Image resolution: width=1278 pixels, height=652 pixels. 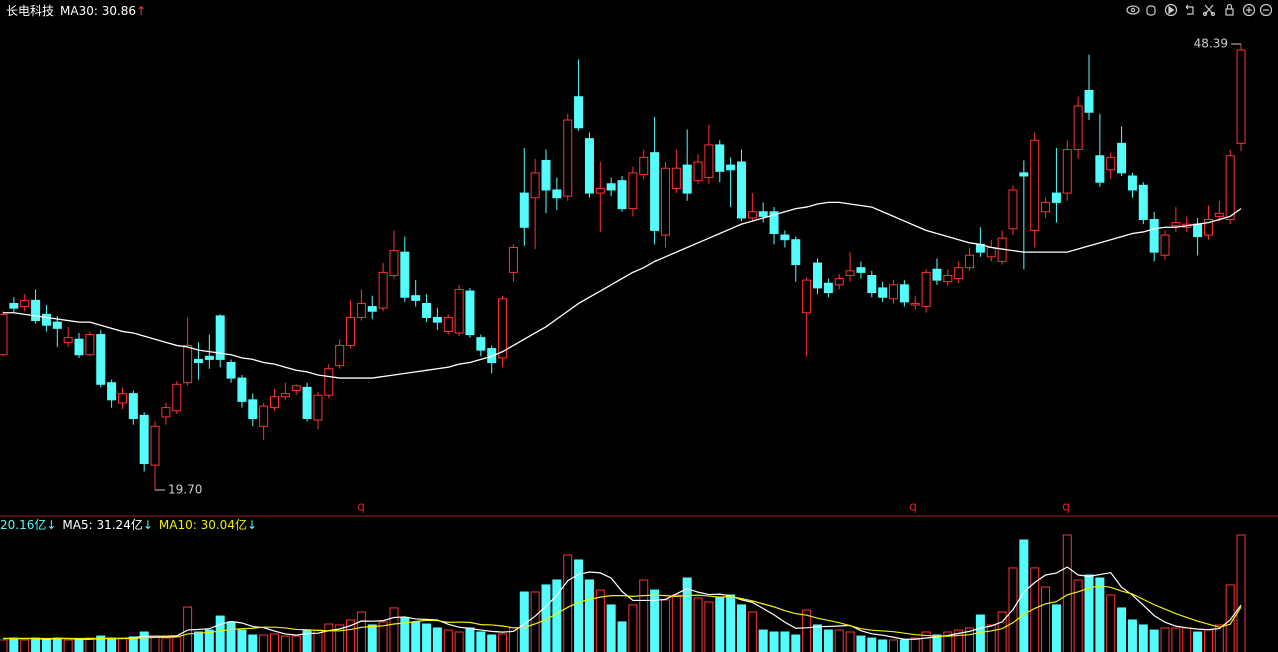 What do you see at coordinates (98, 11) in the screenshot?
I see `ma30-label: MA30: 30.86` at bounding box center [98, 11].